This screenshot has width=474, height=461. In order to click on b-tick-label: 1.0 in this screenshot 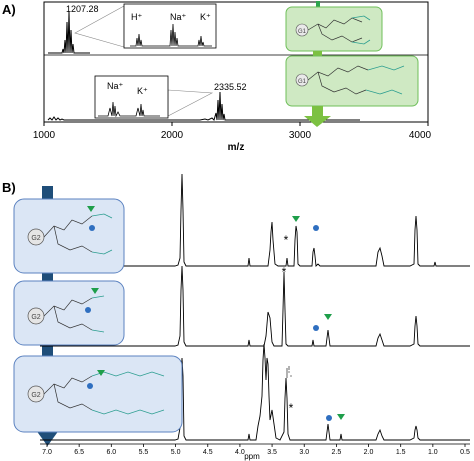, I will do `click(433, 452)`.